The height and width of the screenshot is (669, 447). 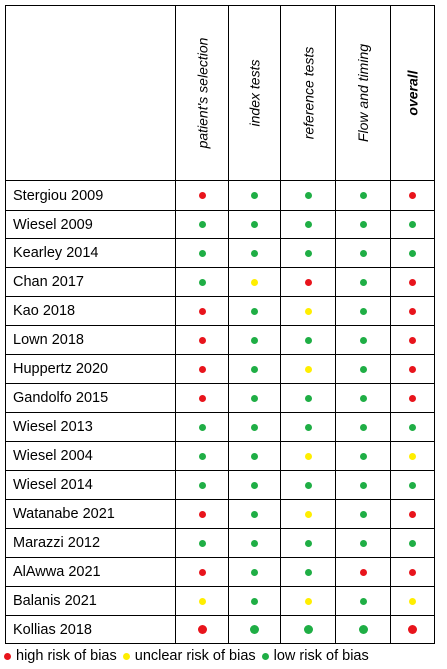 I want to click on study-name: Kearley 2014, so click(x=91, y=253).